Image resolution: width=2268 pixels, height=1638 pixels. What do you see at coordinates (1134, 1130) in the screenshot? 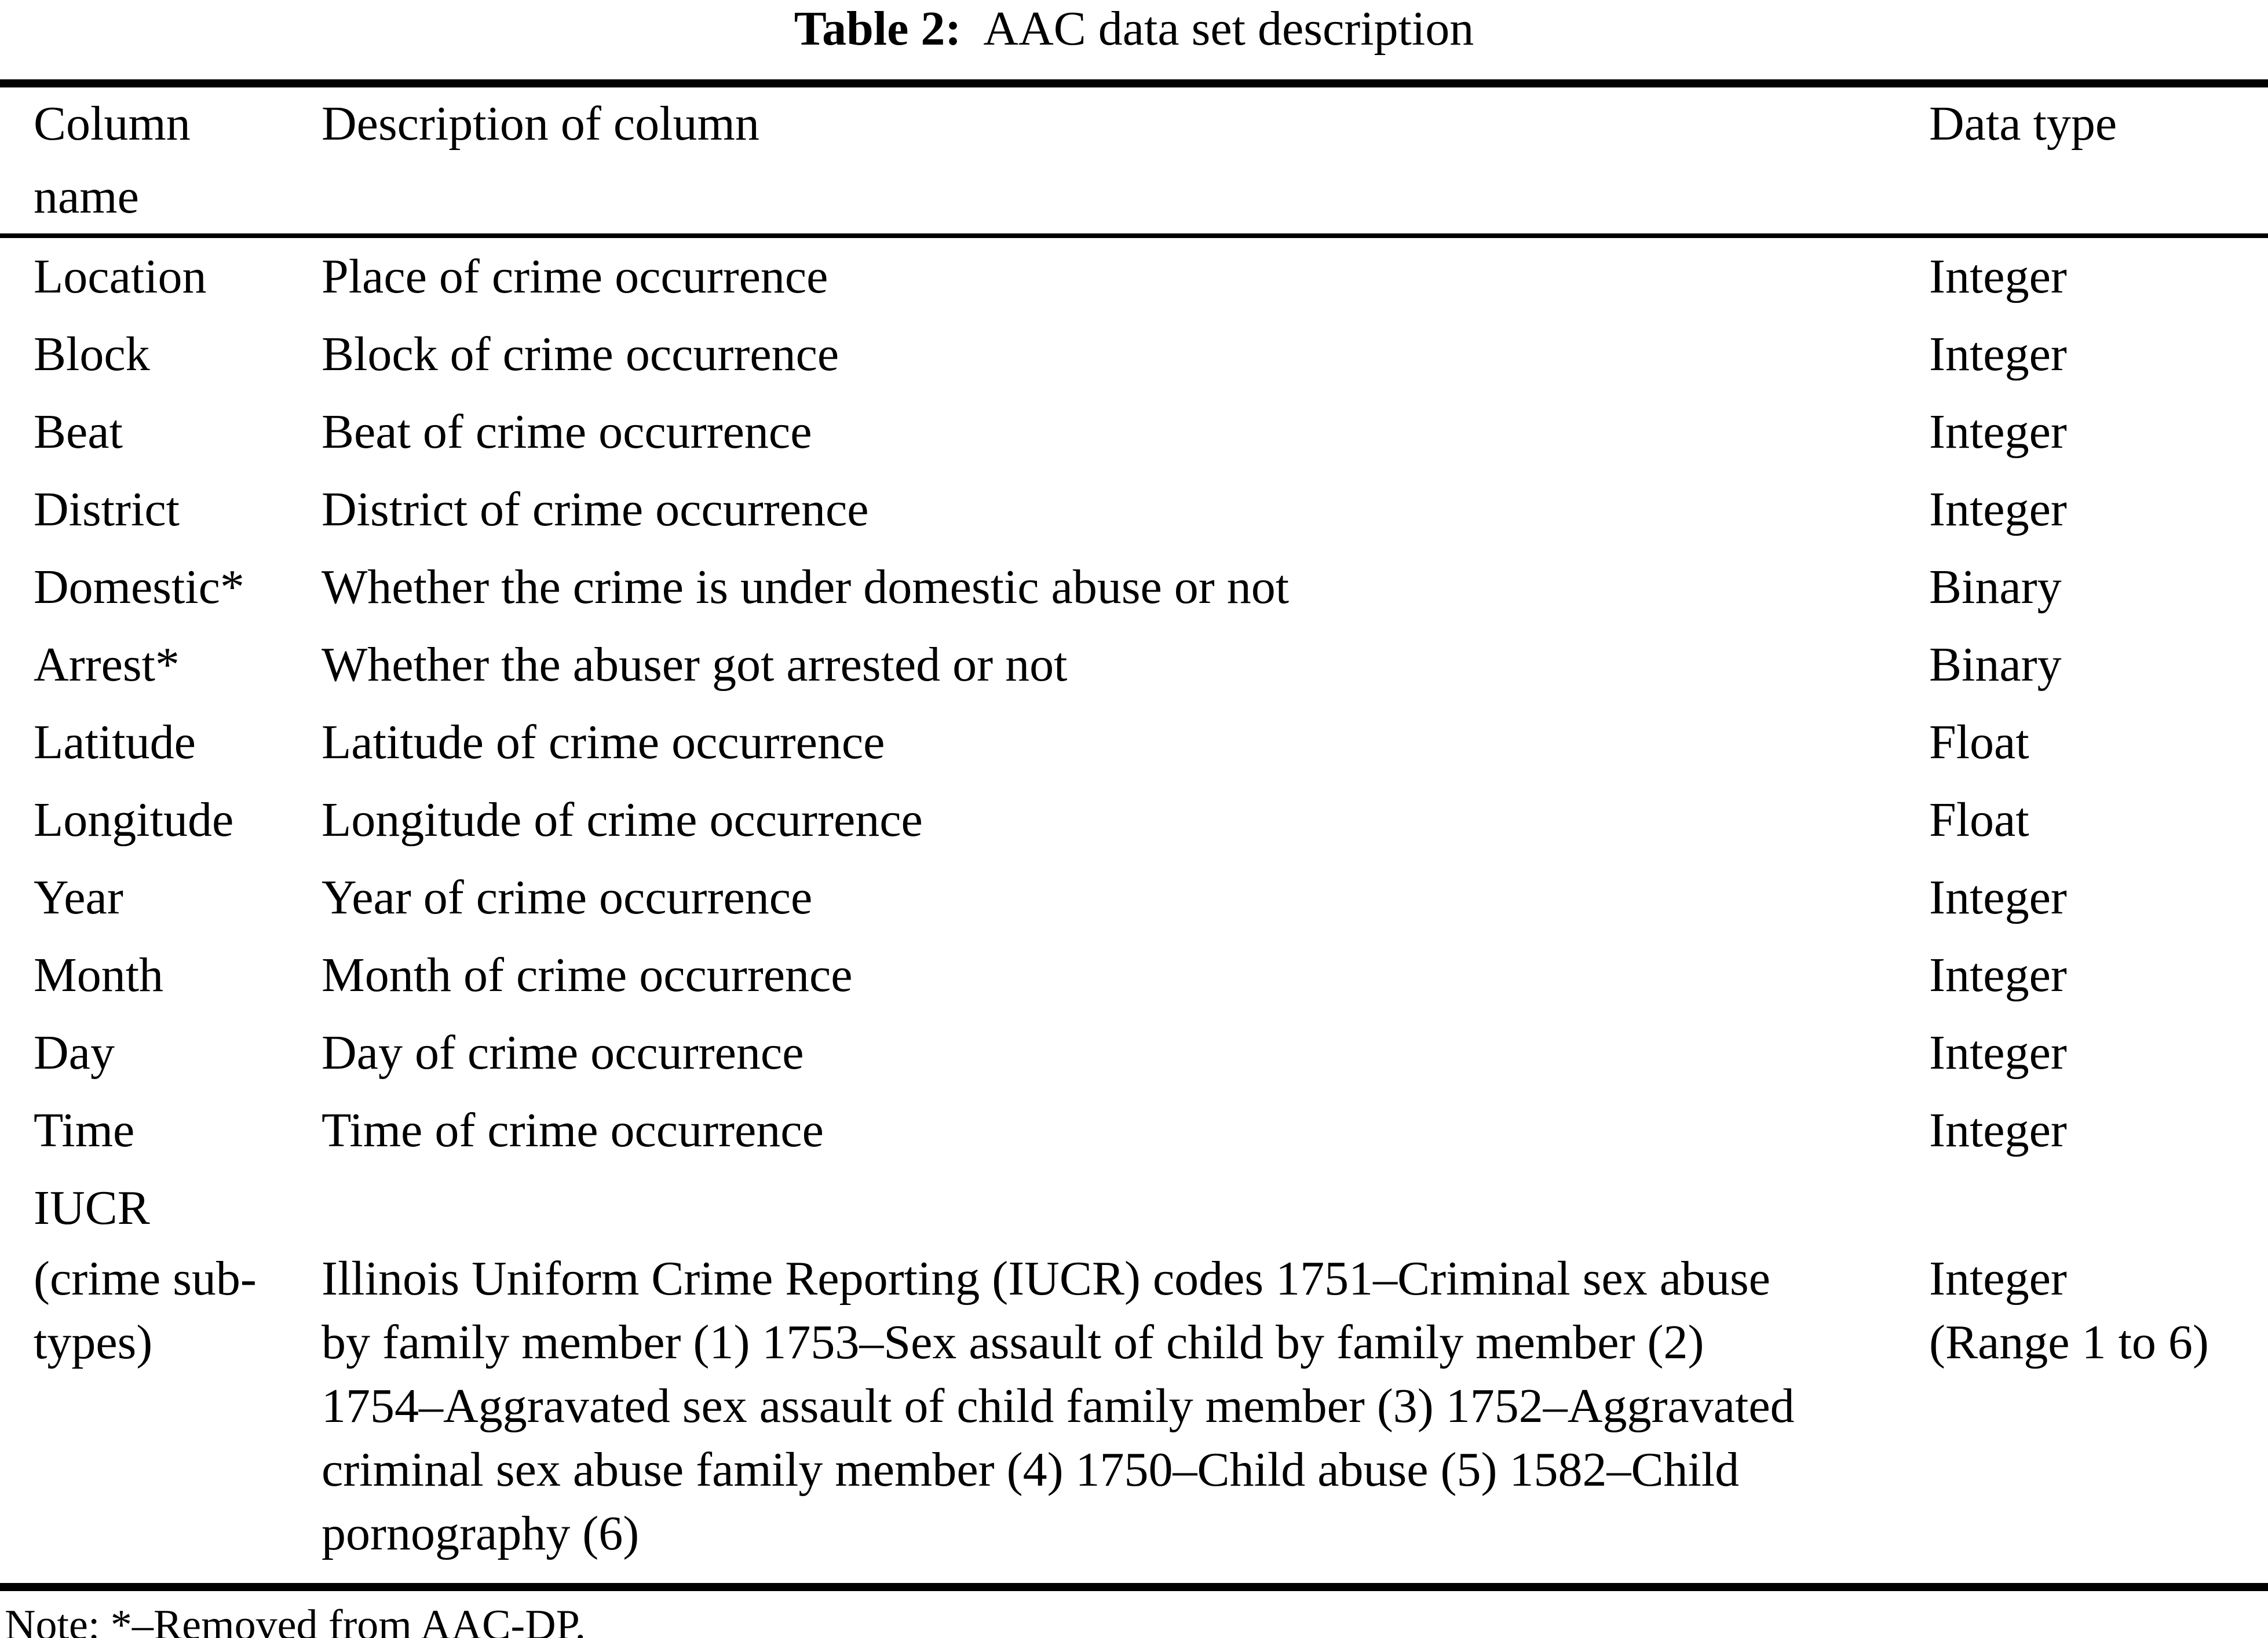
I see `table-row: Time Time of crime occurrence Integer` at bounding box center [1134, 1130].